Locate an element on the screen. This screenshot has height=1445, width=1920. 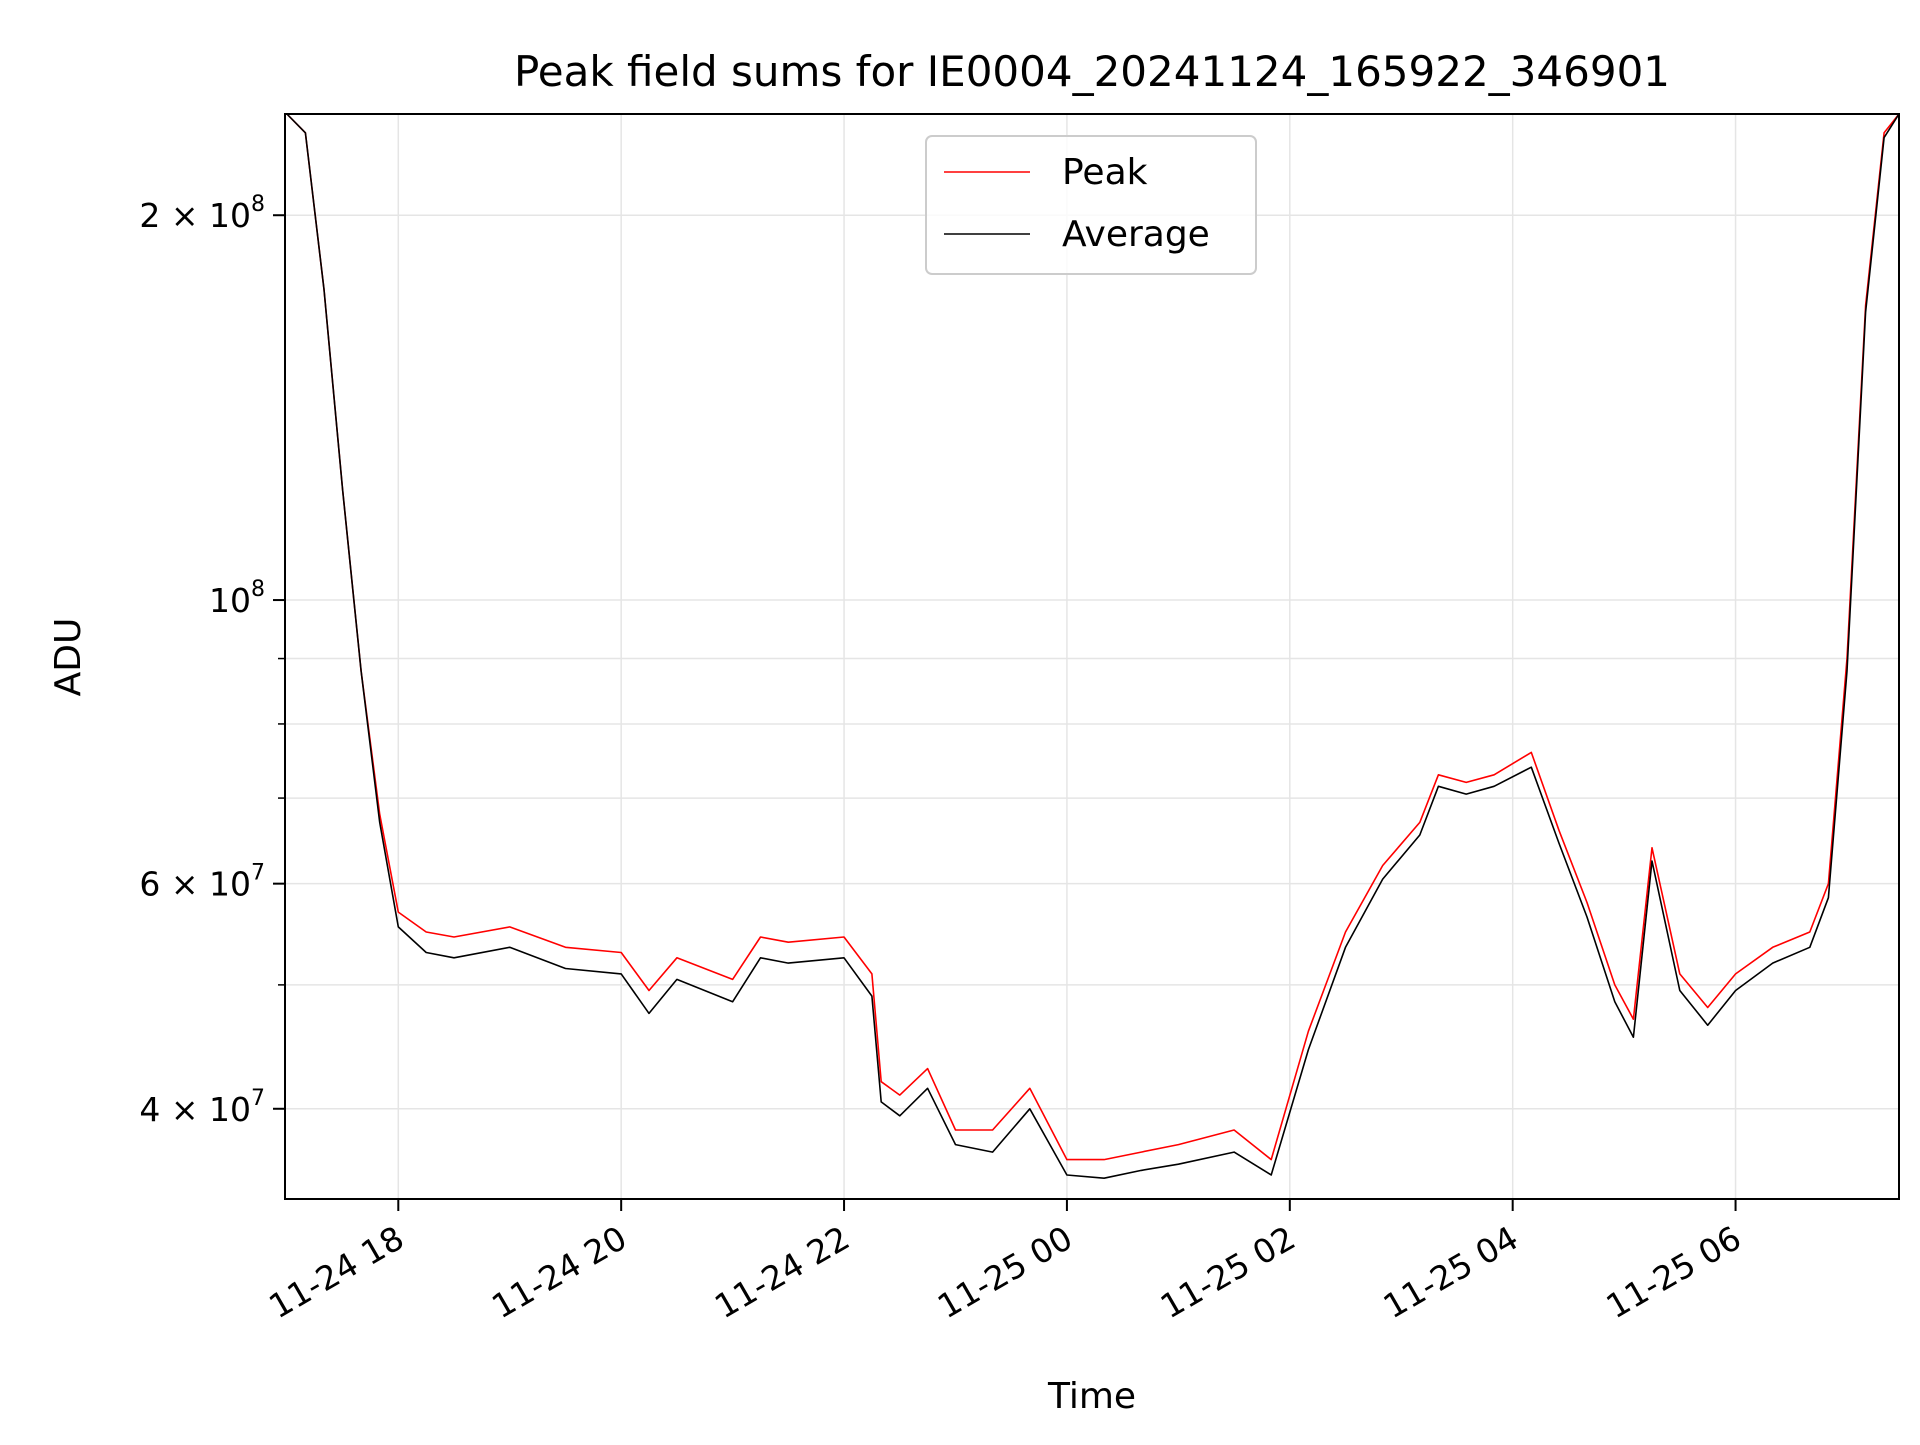
x-axis-label: Time is located at coordinates (1091, 1396).